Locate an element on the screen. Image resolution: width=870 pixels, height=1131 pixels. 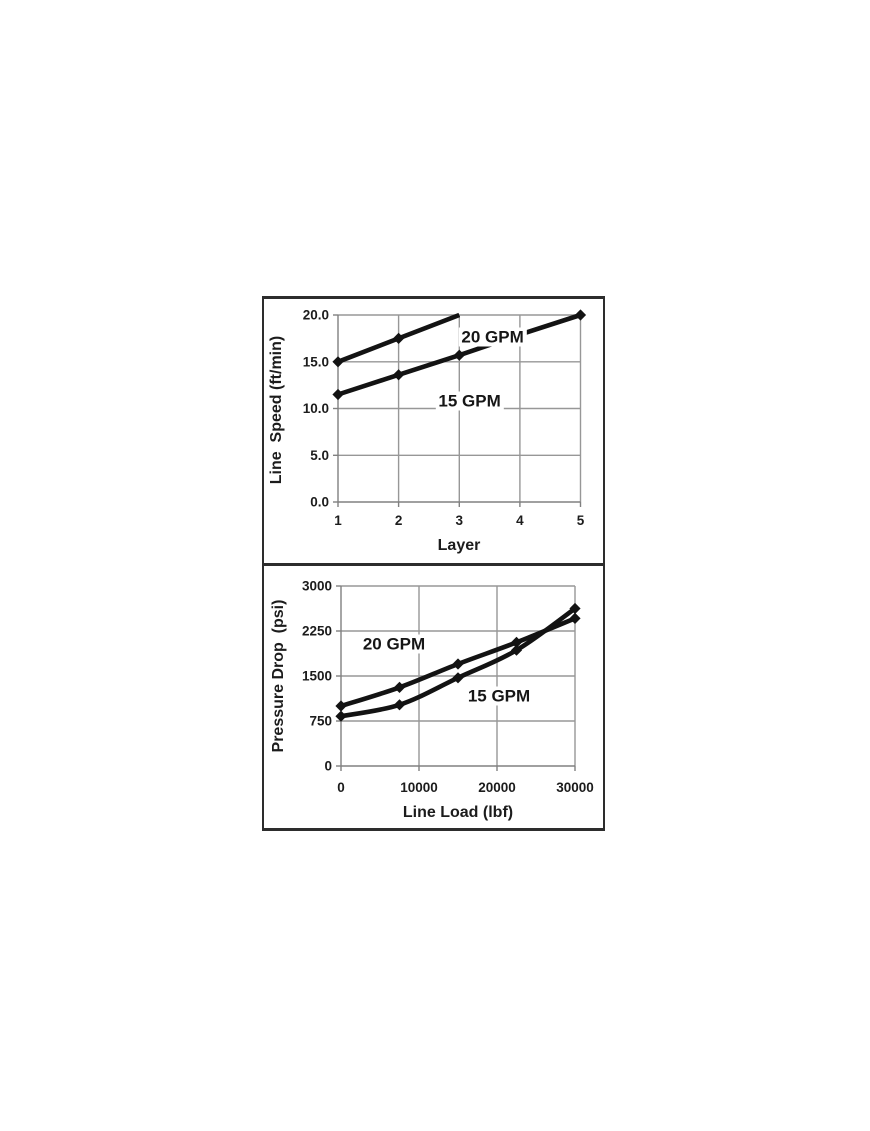
x-tick-label: 0 is located at coordinates (341, 787).